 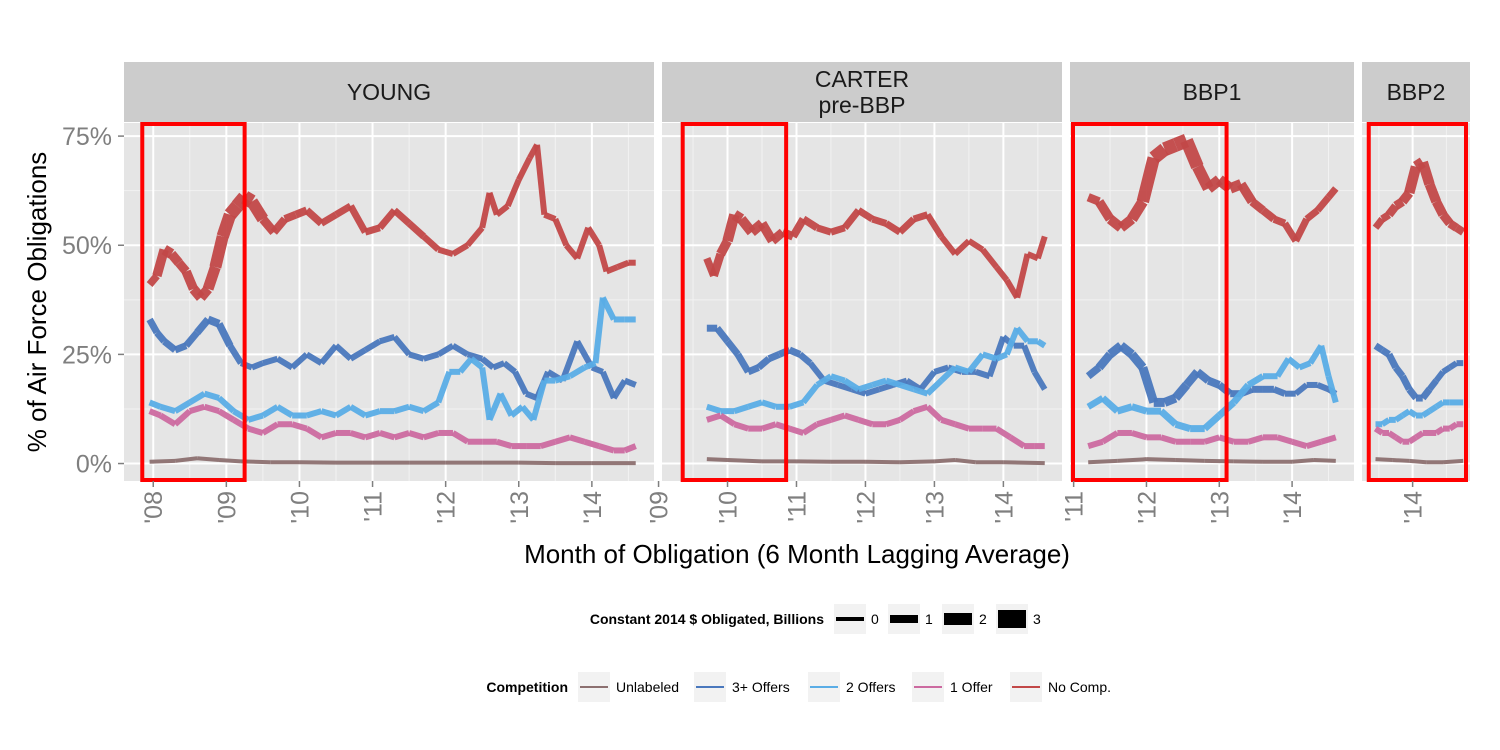 What do you see at coordinates (392, 359) in the screenshot?
I see `series-2-offers` at bounding box center [392, 359].